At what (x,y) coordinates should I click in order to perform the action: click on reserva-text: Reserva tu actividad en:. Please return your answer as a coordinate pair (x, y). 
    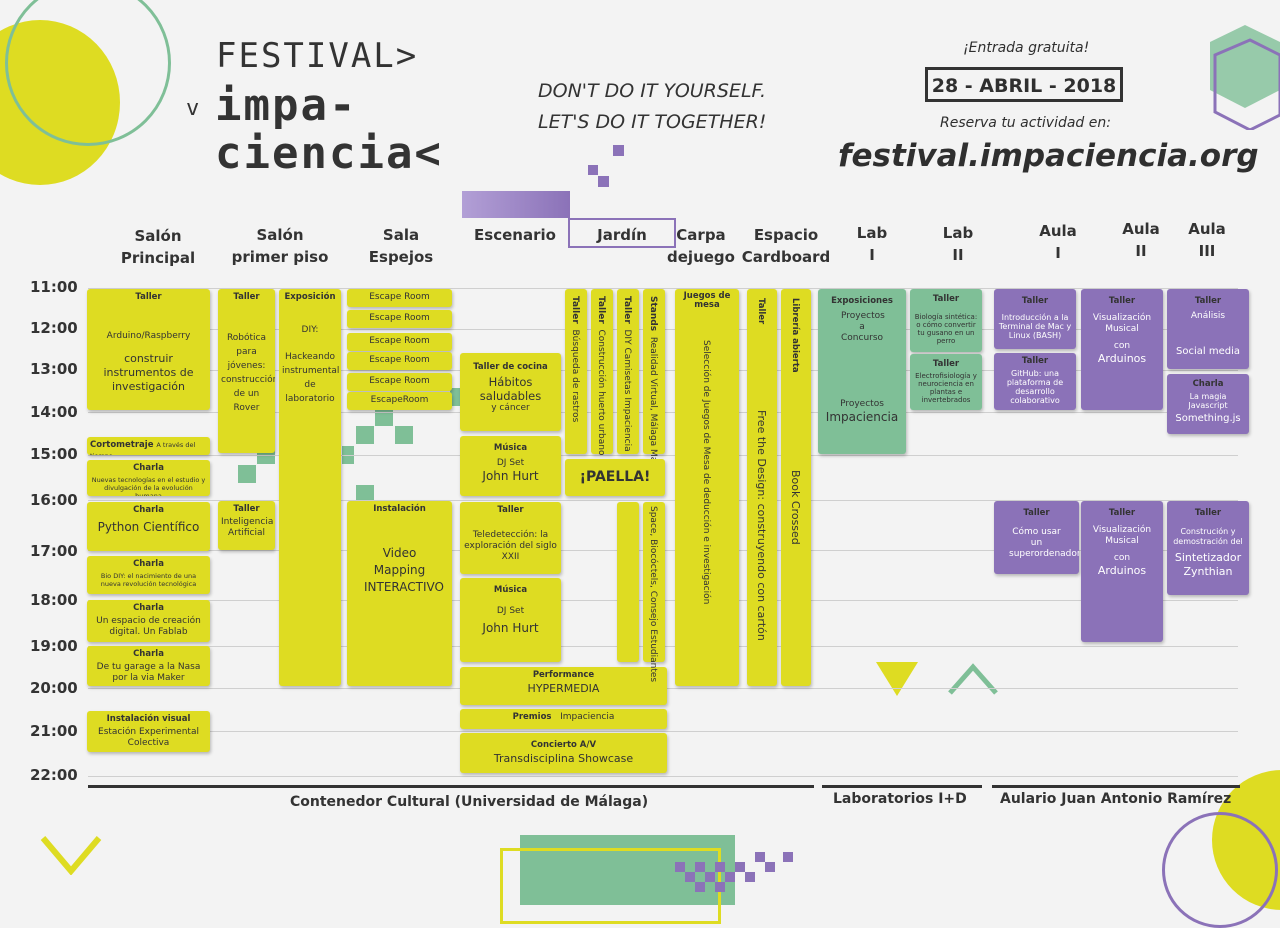
    Looking at the image, I should click on (1025, 123).